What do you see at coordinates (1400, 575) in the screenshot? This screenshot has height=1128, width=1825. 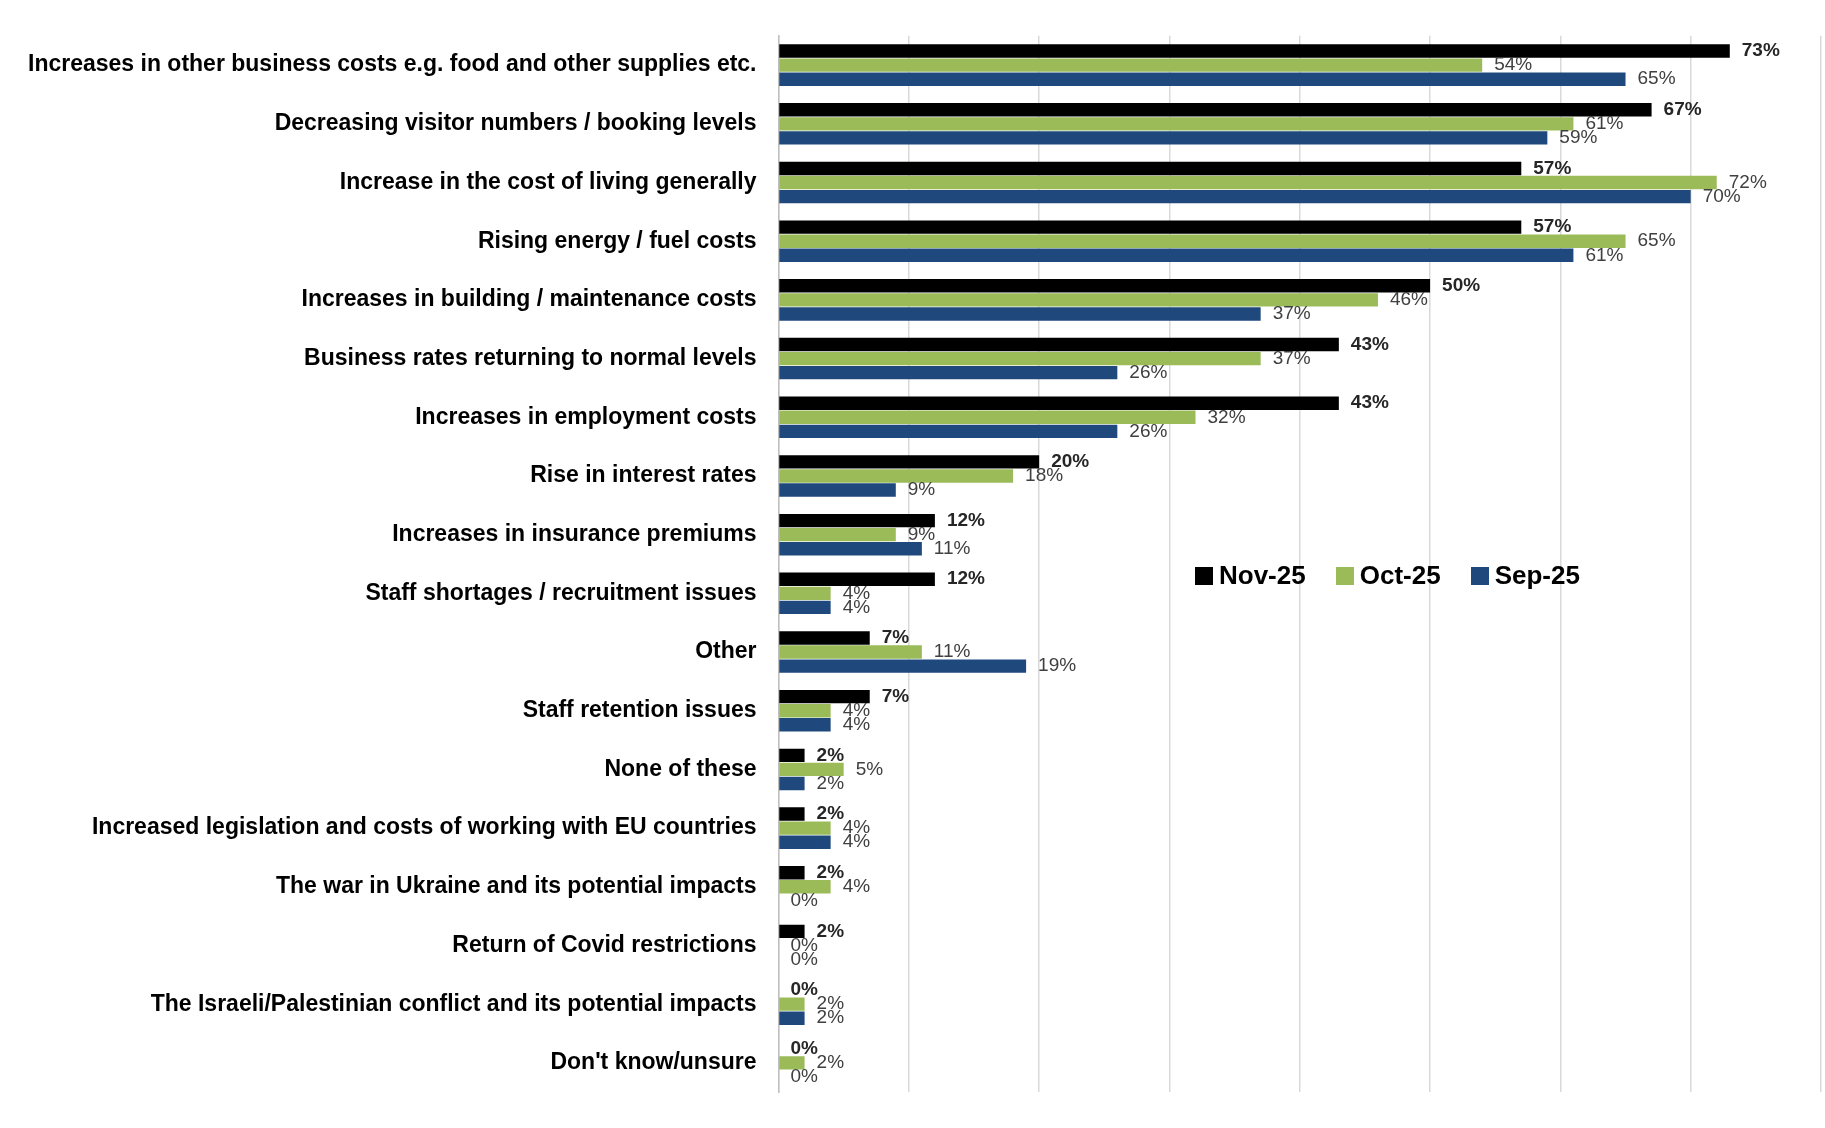 I see `legend-label: Oct-25` at bounding box center [1400, 575].